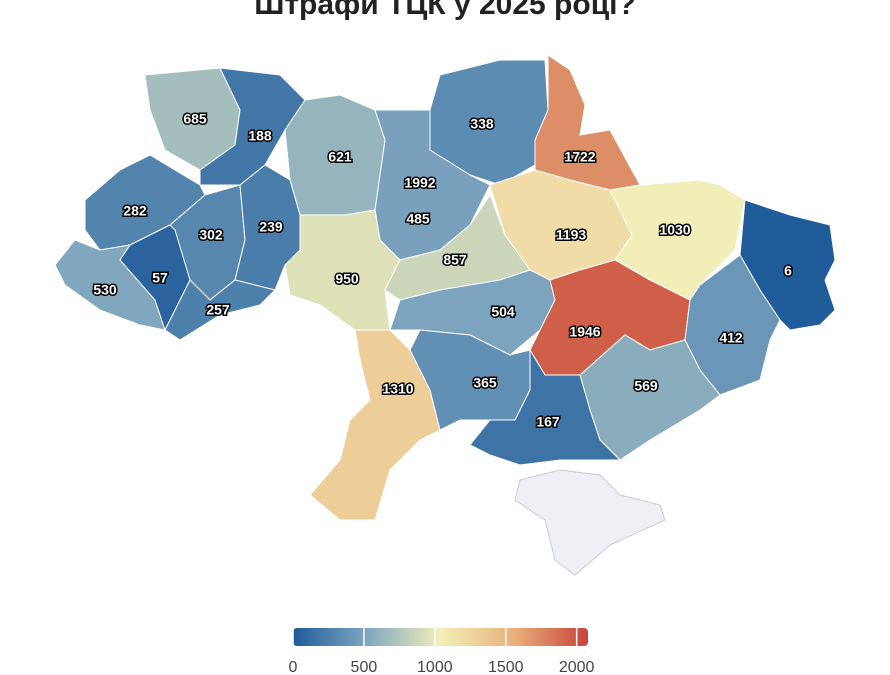  I want to click on region-value-label: 1992, so click(419, 183).